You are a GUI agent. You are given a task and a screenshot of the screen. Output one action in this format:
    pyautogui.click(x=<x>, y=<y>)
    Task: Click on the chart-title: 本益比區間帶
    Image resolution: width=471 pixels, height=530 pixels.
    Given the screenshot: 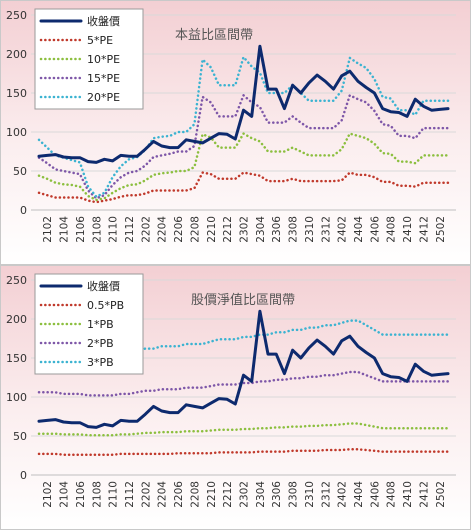 What is the action you would take?
    pyautogui.click(x=214, y=35)
    